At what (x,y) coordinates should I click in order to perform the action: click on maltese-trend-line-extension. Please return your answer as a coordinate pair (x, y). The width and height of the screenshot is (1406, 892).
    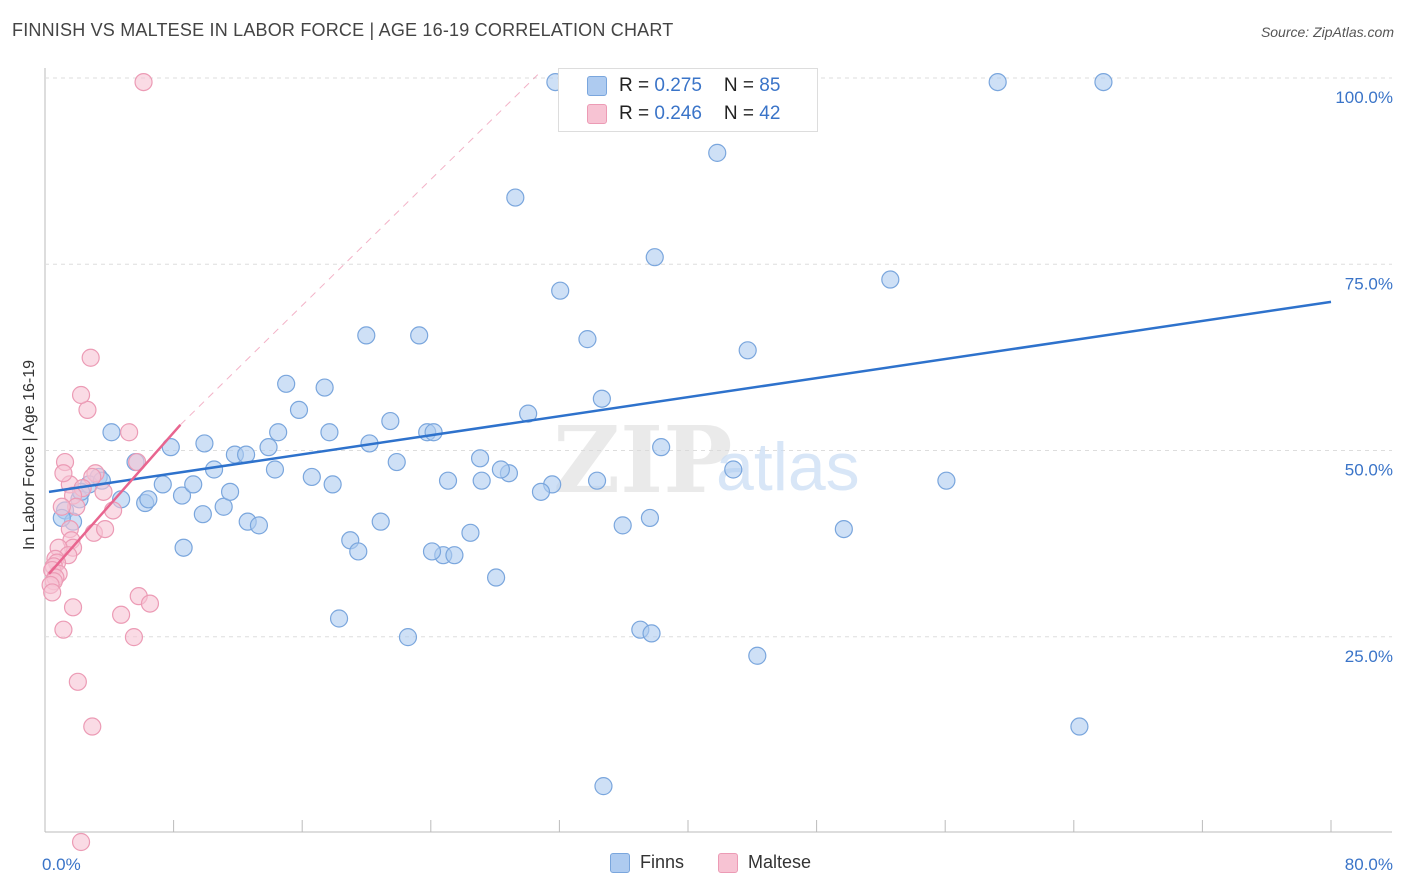
    Looking at the image, I should click on (359, 250).